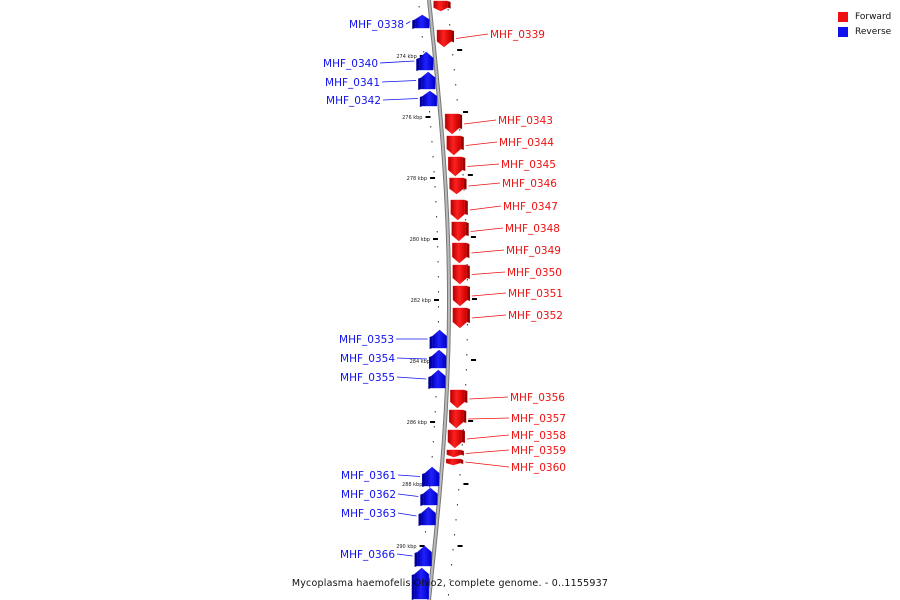 Image resolution: width=900 pixels, height=600 pixels. I want to click on gene-label-item: MHF_0346, so click(513, 184).